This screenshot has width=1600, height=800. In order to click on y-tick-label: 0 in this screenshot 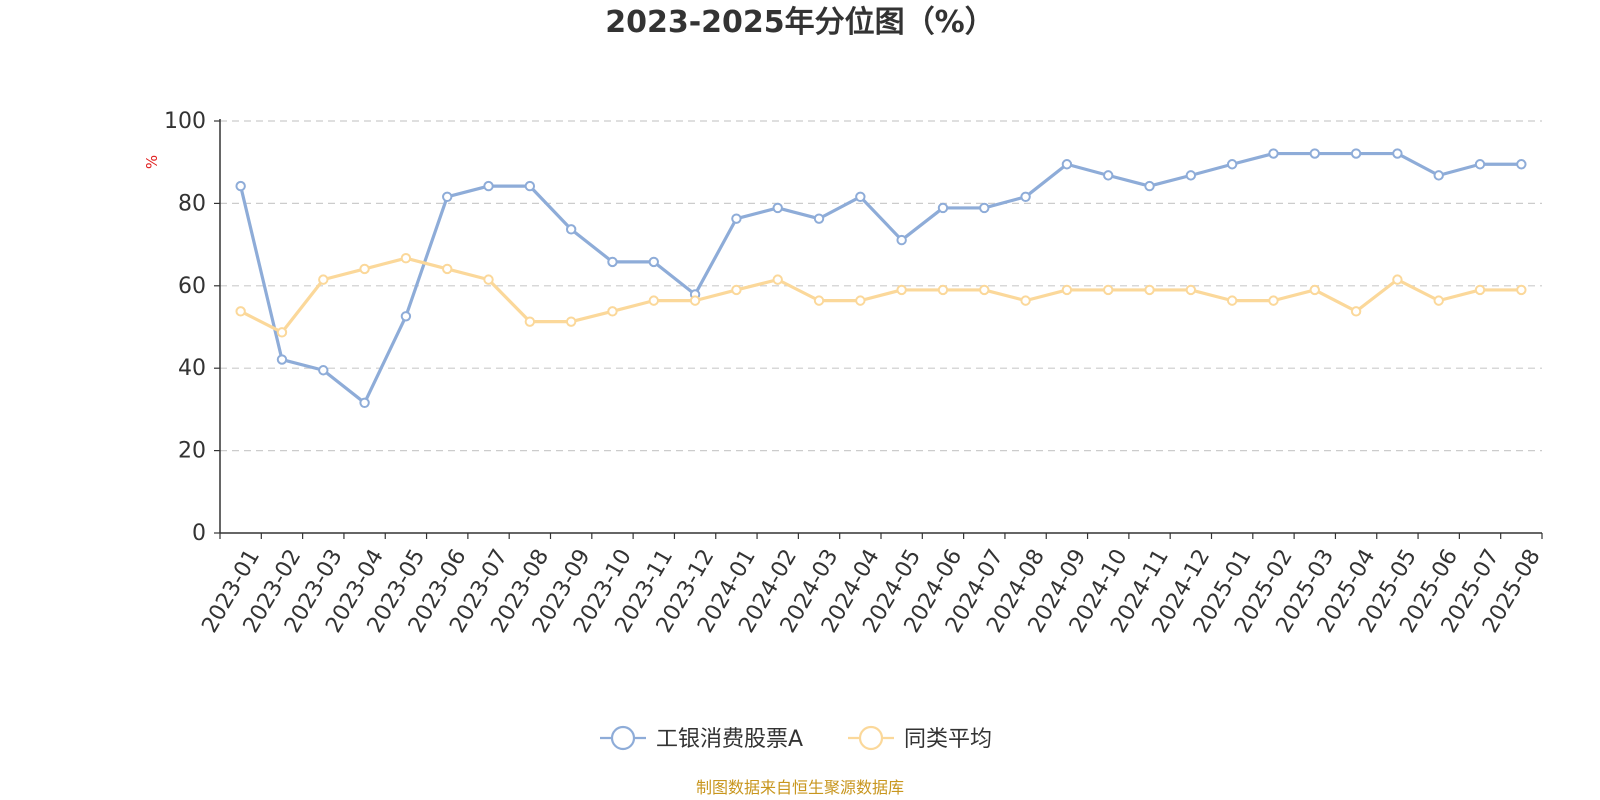, I will do `click(199, 533)`.